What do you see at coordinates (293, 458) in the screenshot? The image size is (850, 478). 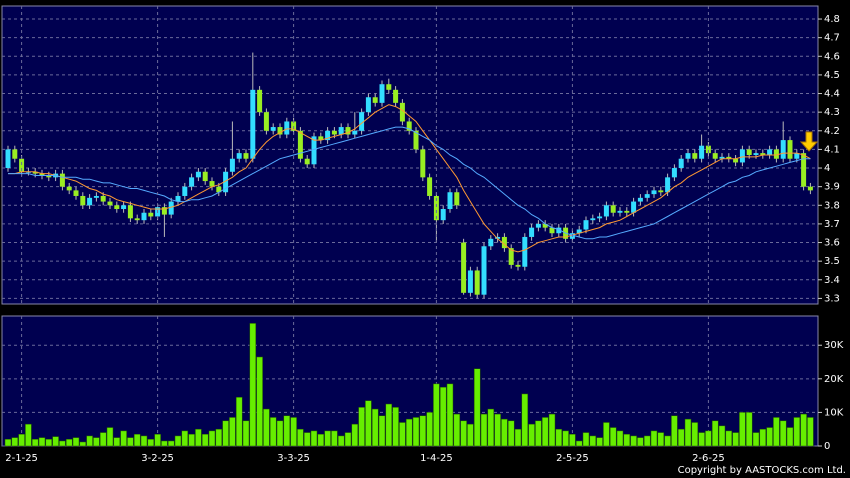 I see `x-tick-label: 3-3-25` at bounding box center [293, 458].